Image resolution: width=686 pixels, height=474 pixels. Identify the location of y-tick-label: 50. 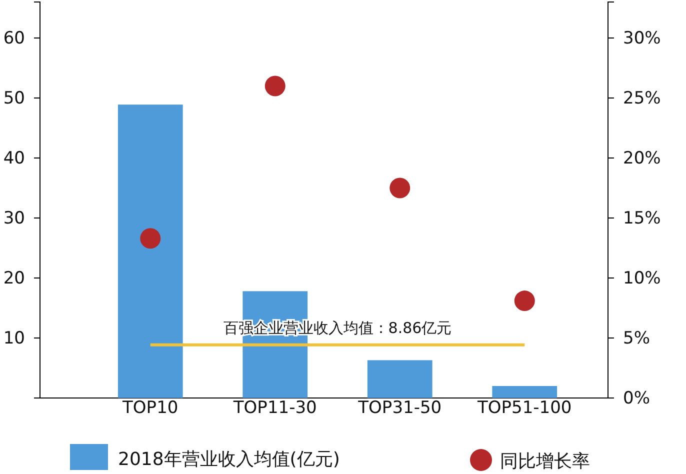
(14, 98).